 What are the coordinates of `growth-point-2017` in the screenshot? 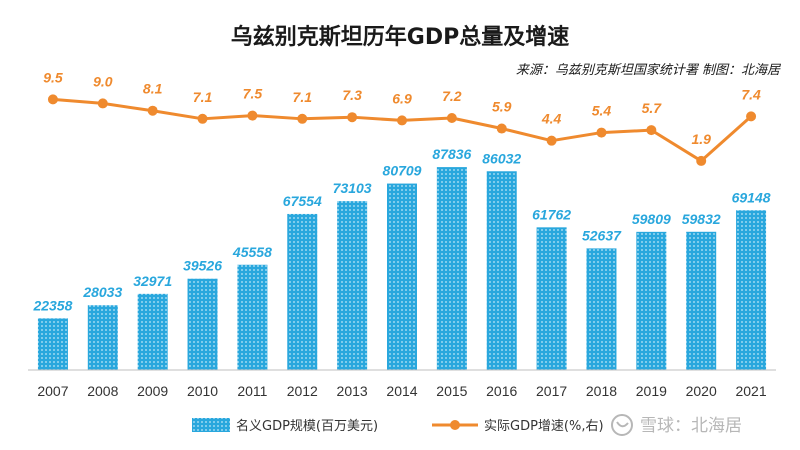 It's located at (551, 140).